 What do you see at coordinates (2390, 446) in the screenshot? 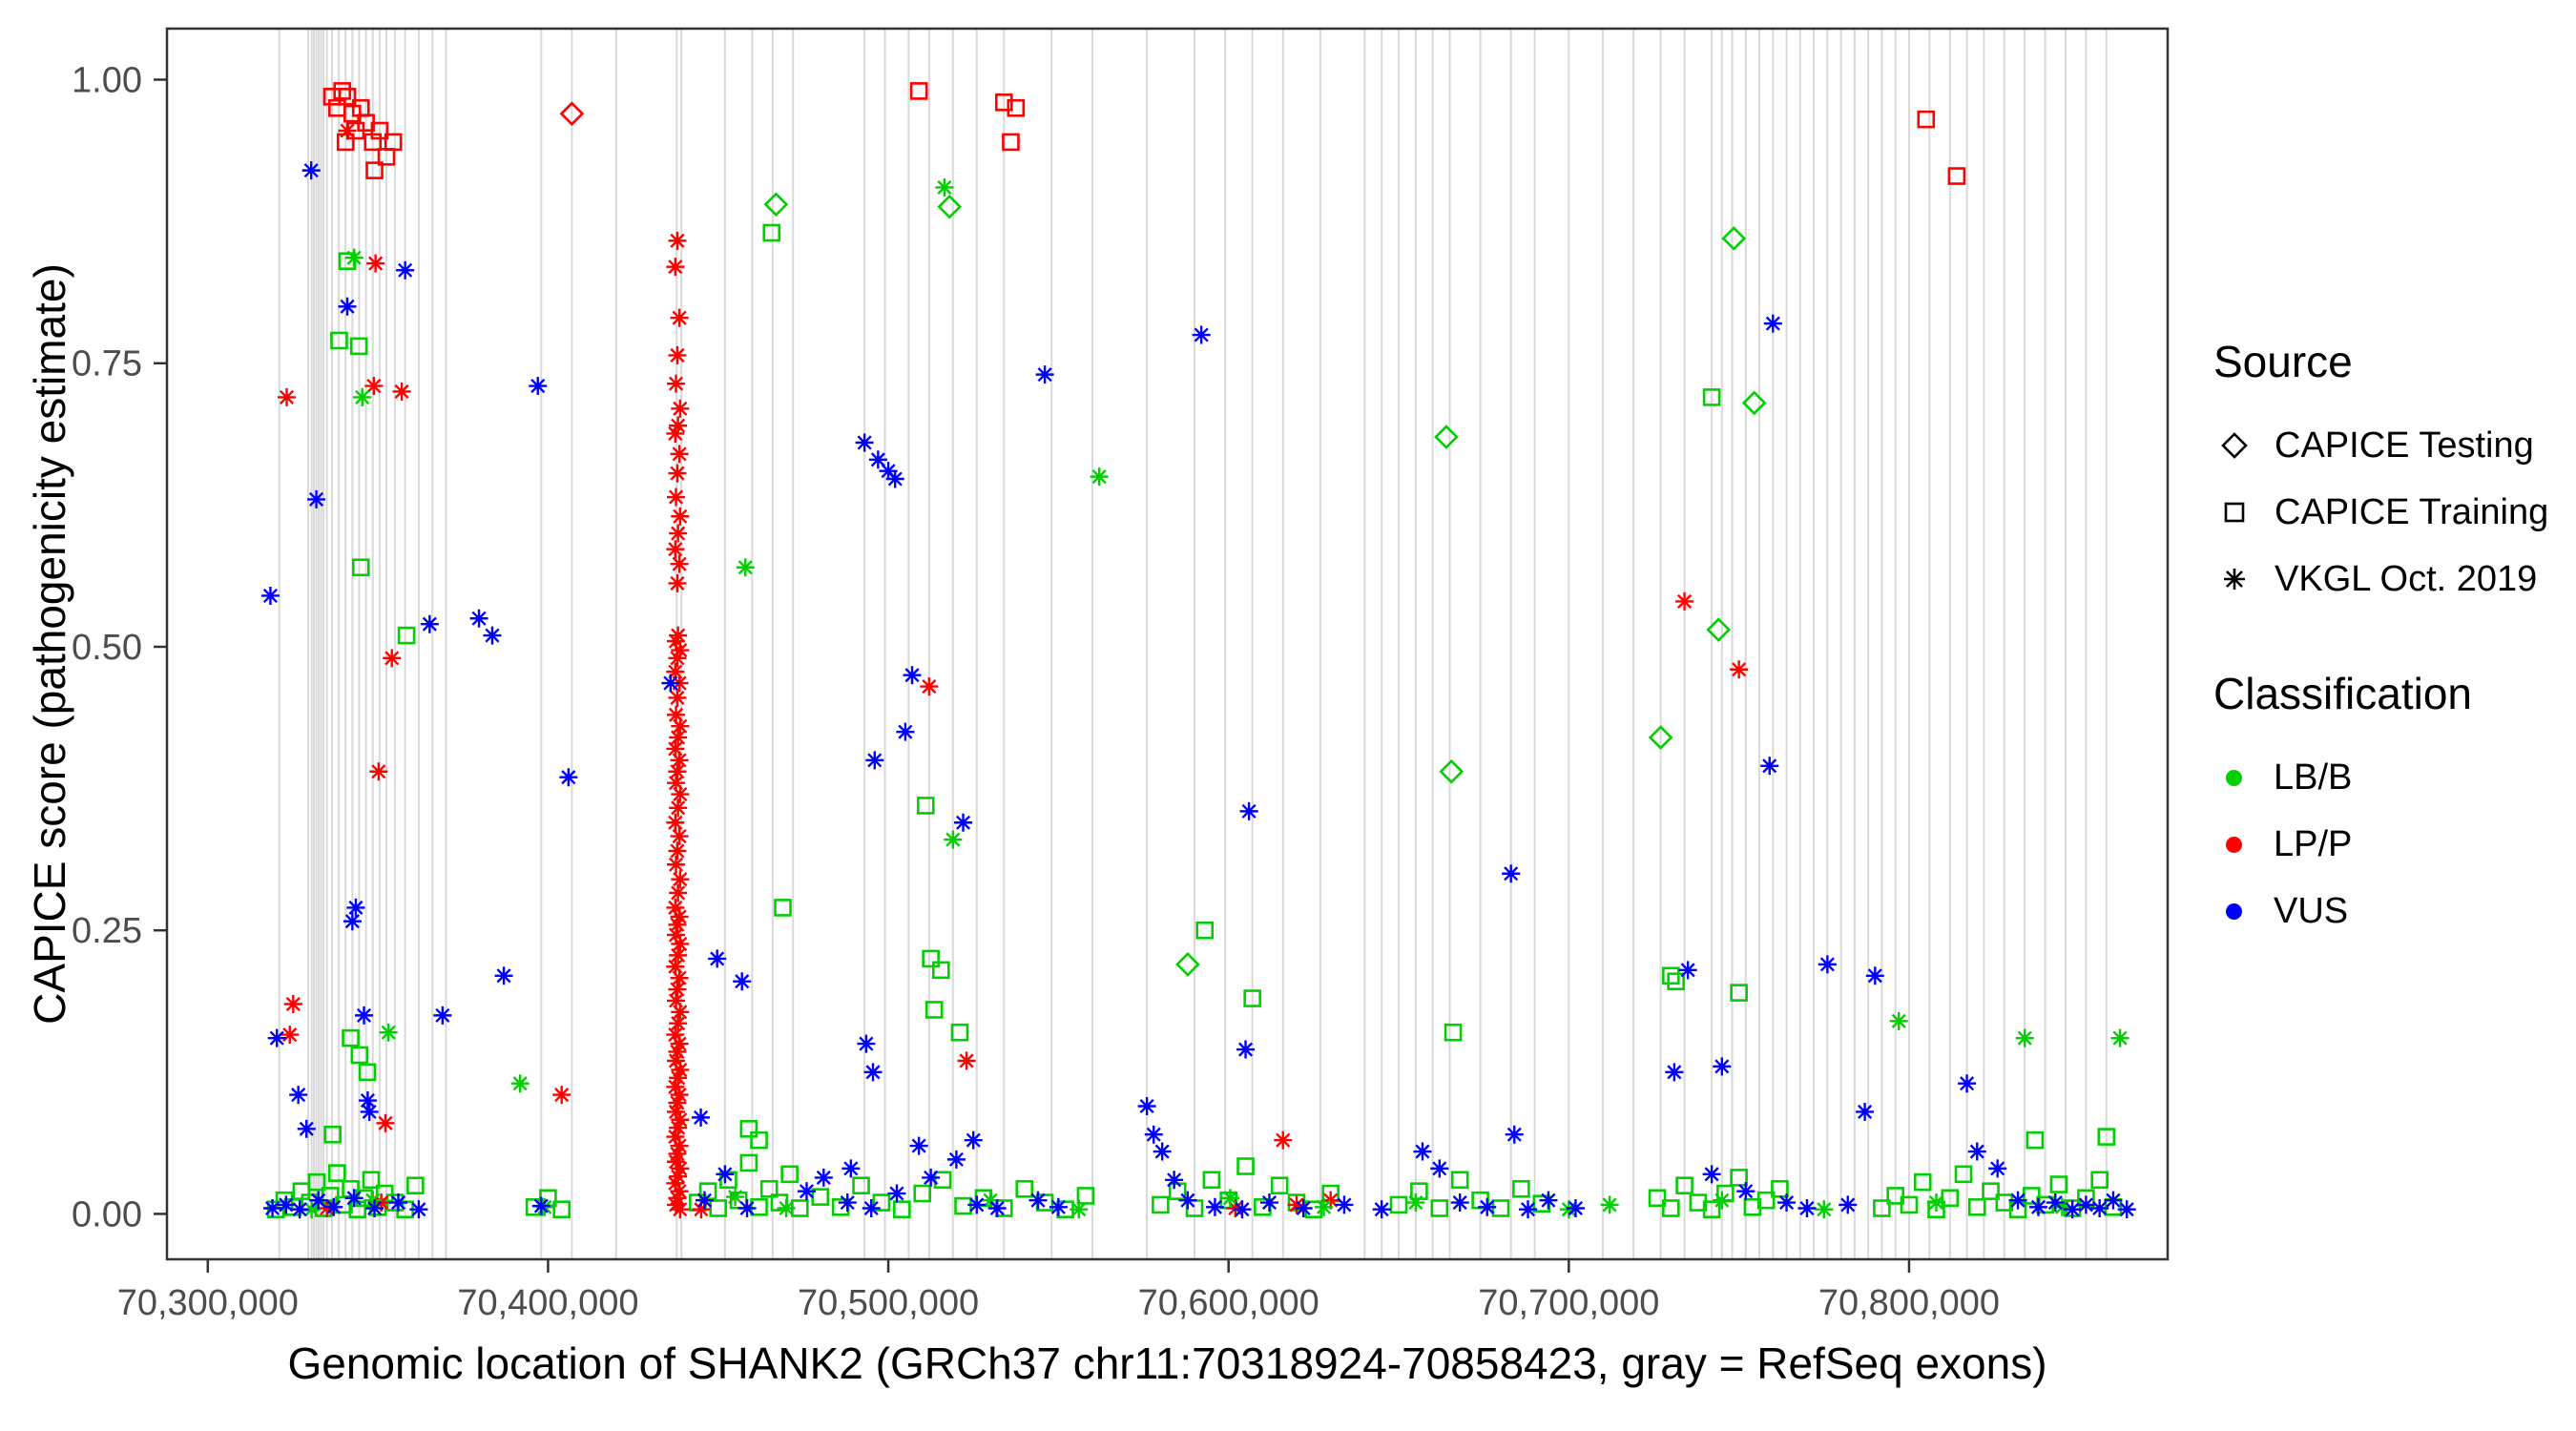
I see `legend-item-capice-testing: CAPICE Testing` at bounding box center [2390, 446].